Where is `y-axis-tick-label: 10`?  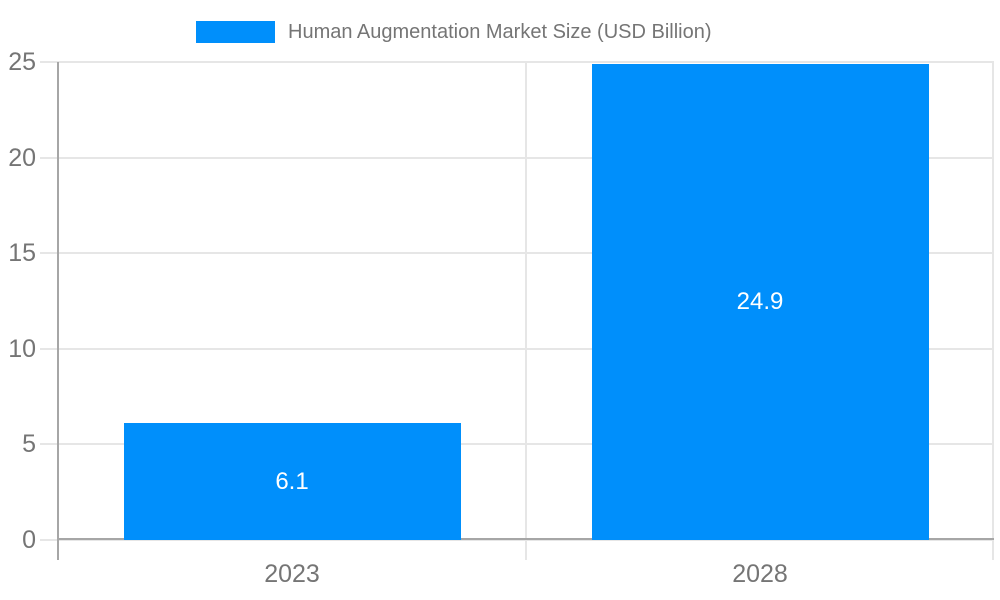
y-axis-tick-label: 10 is located at coordinates (22, 348).